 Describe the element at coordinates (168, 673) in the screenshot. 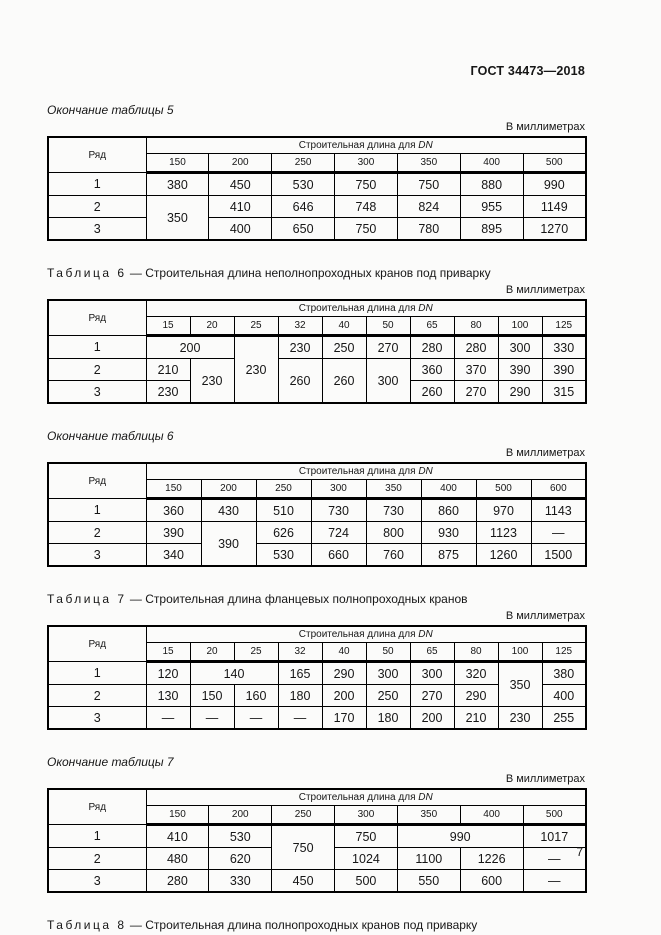

I see `table-cell: 120` at that location.